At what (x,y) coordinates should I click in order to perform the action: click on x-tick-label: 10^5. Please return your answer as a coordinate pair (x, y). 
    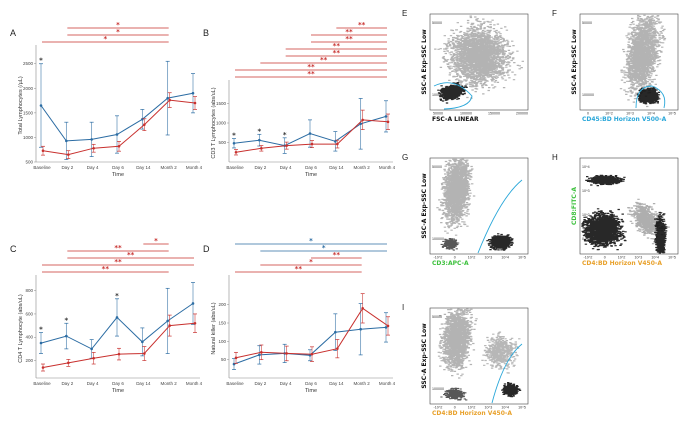
    Looking at the image, I should click on (522, 408).